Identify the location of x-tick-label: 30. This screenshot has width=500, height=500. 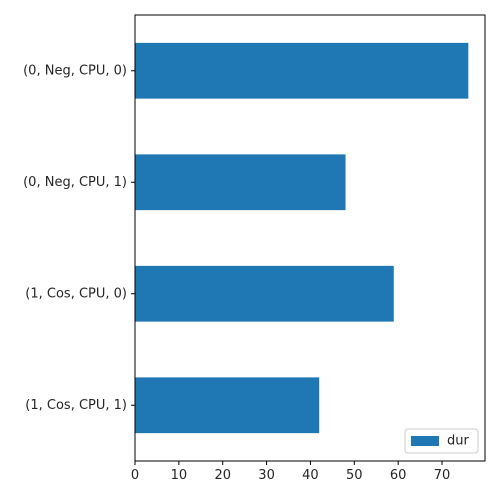
(266, 475).